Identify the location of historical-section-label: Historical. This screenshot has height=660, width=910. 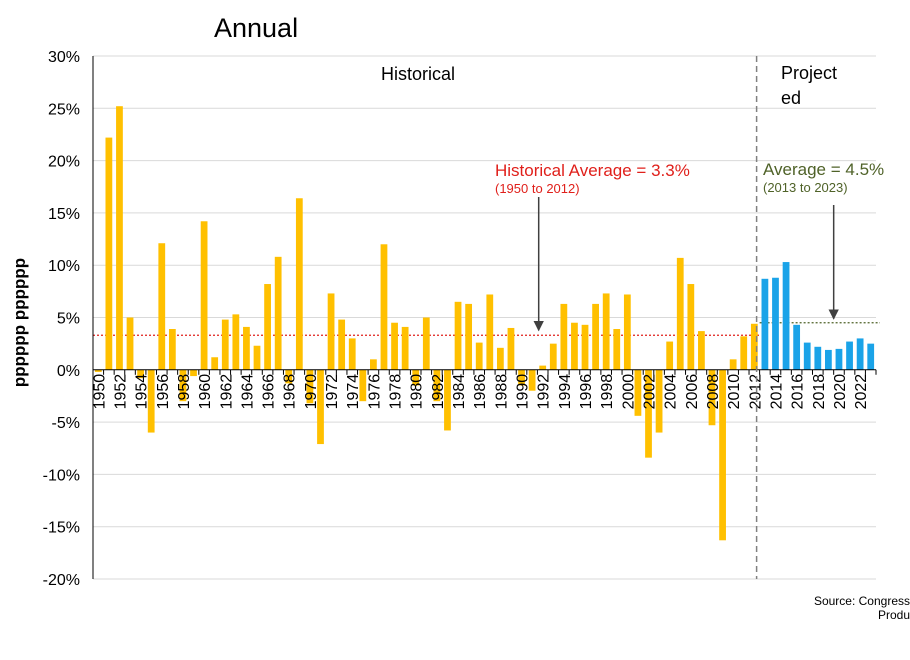
(418, 74).